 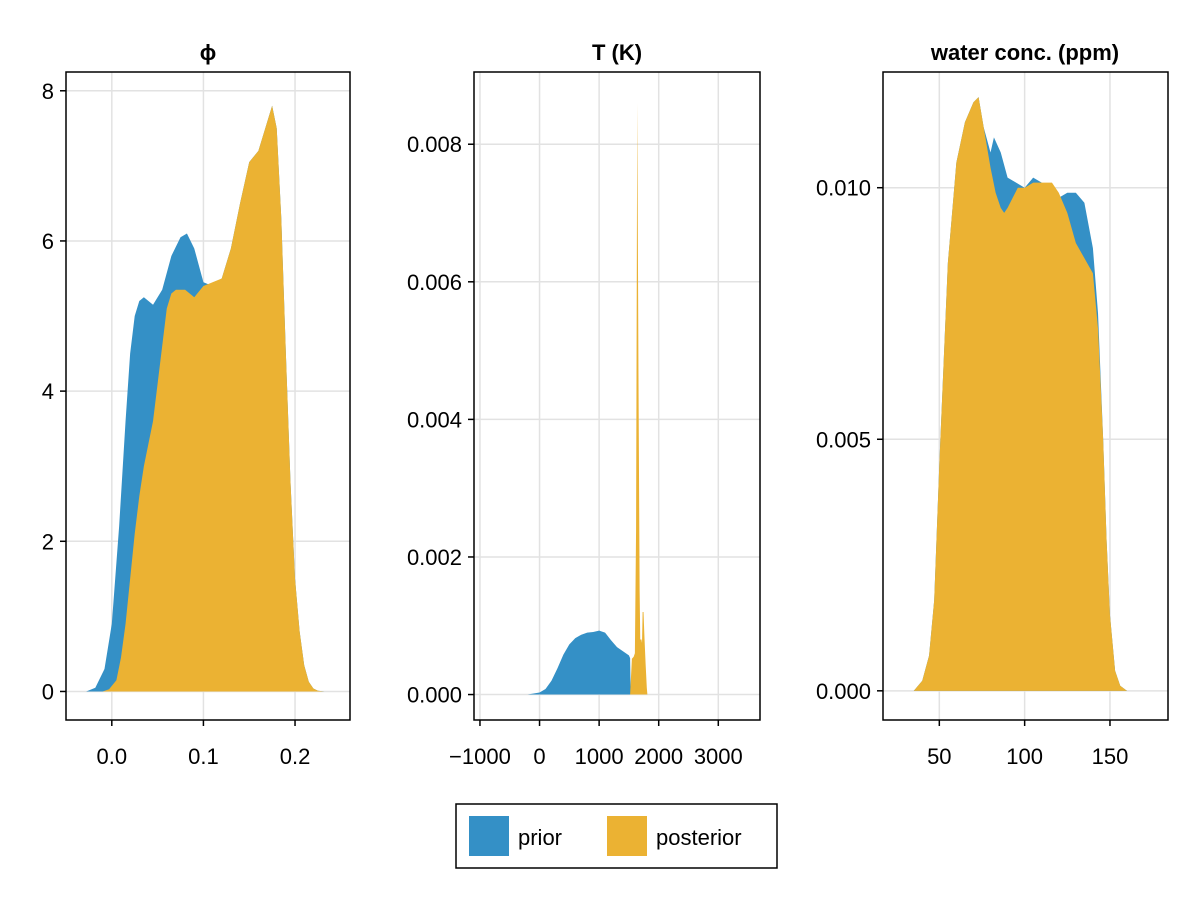 I want to click on y-tick-label-1: 0.002, so click(x=434, y=557).